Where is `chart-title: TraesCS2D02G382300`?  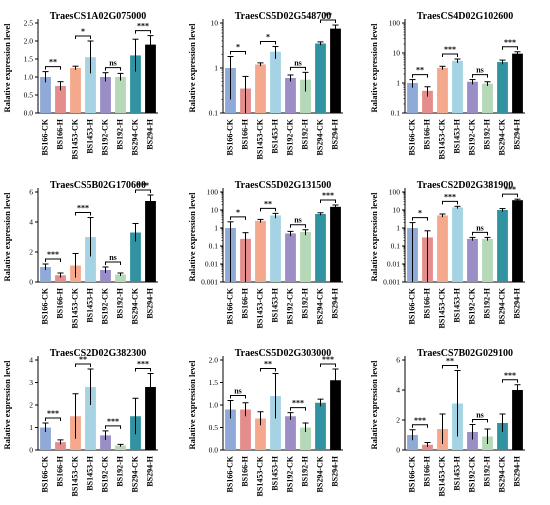 chart-title: TraesCS2D02G382300 is located at coordinates (98, 353).